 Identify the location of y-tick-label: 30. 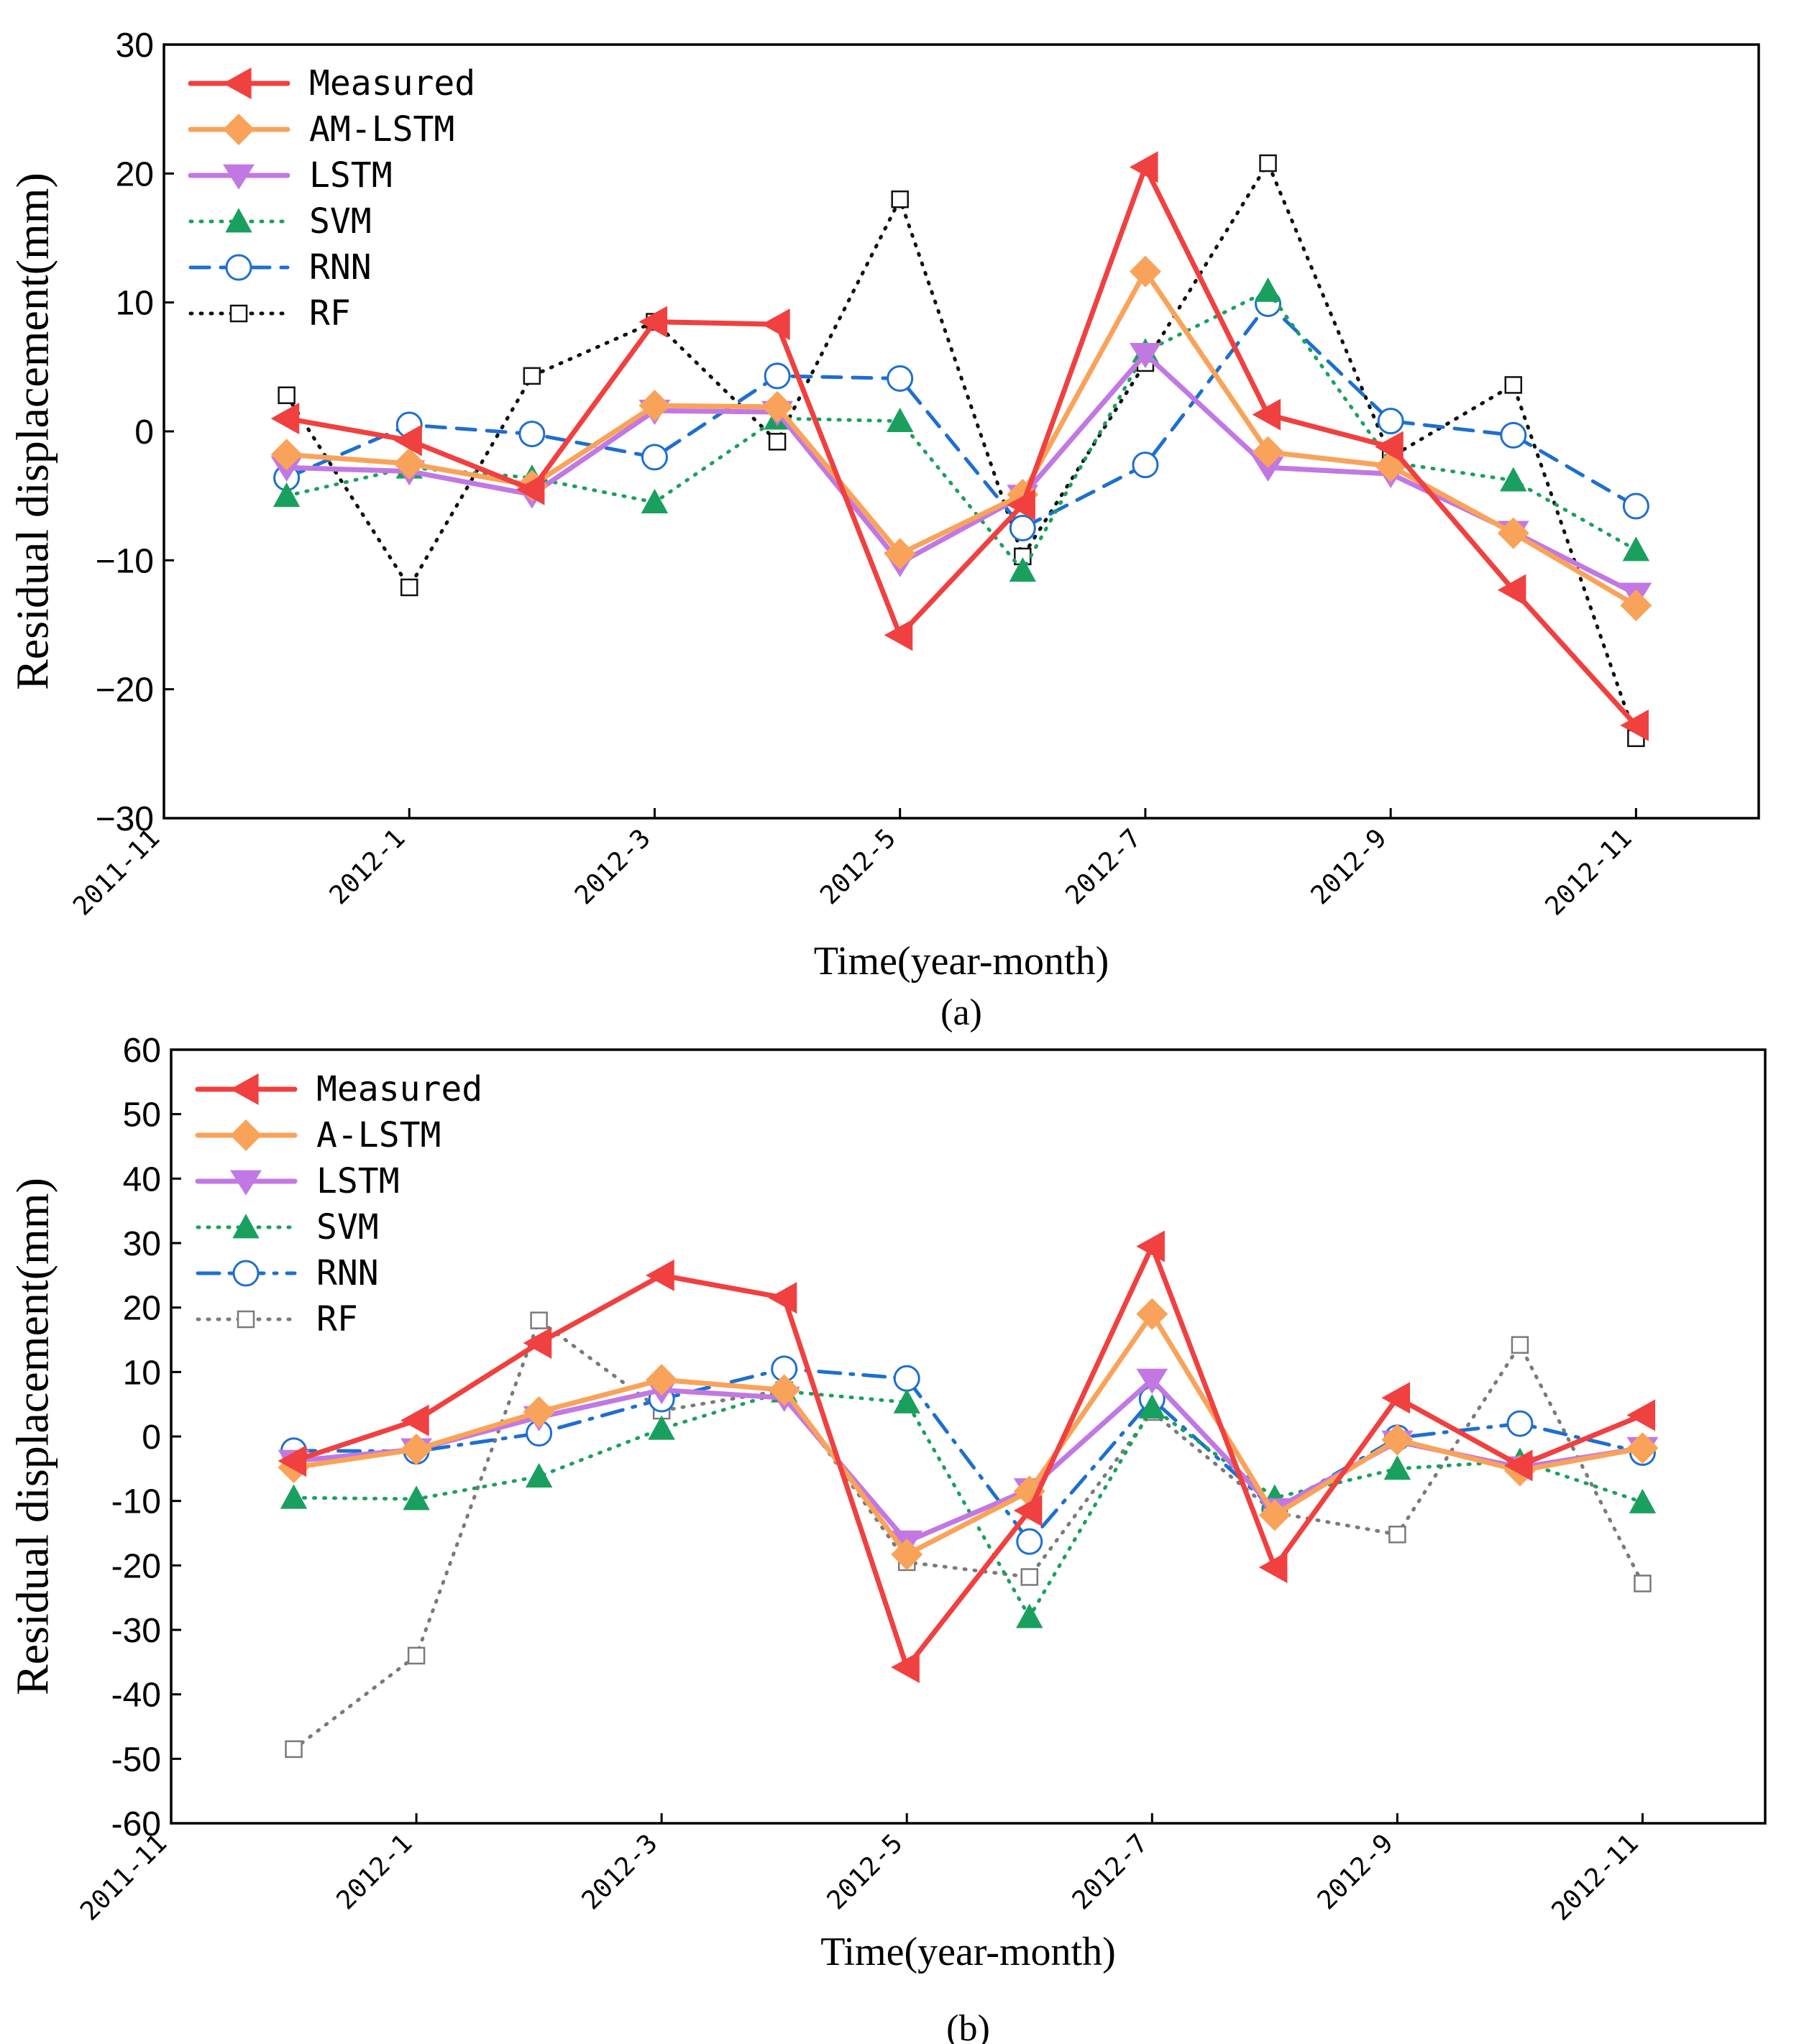
(142, 1244).